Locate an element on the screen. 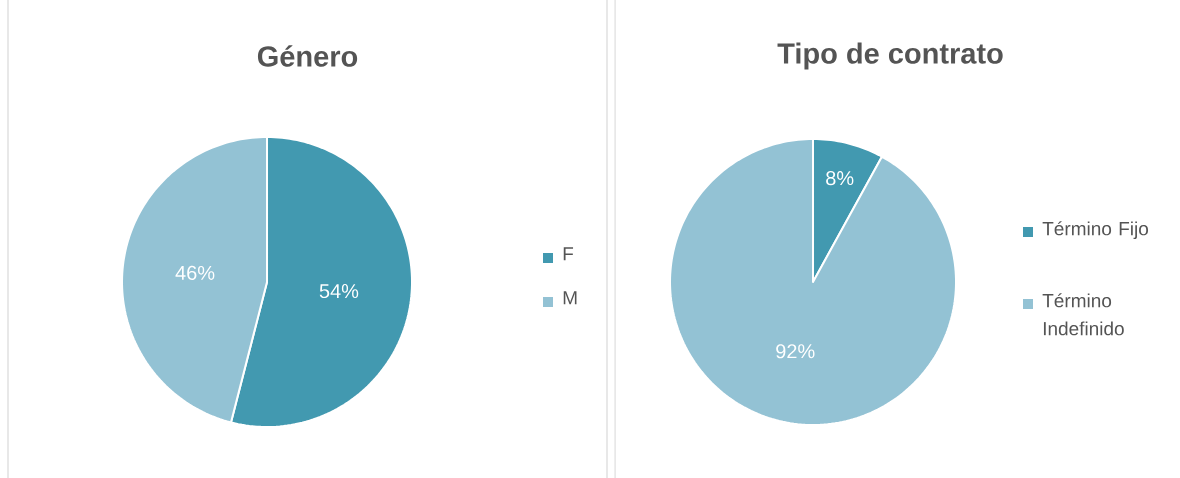 The width and height of the screenshot is (1180, 478). legend-label: F is located at coordinates (568, 254).